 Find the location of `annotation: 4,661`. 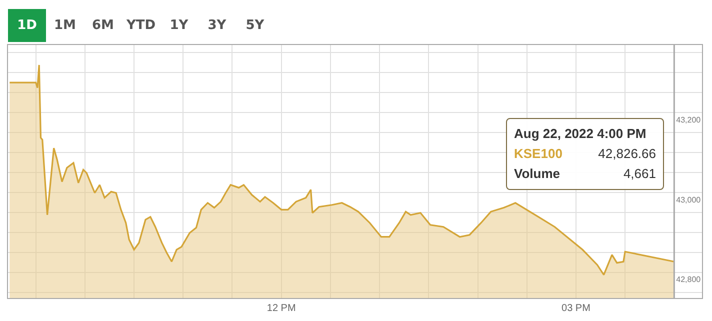

annotation: 4,661 is located at coordinates (639, 174).